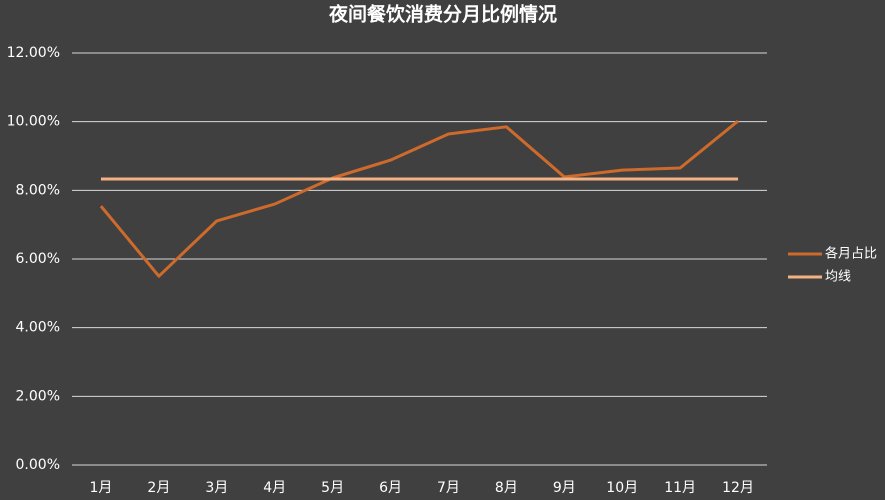 This screenshot has height=500, width=885. I want to click on x-tick-label: 9月, so click(564, 488).